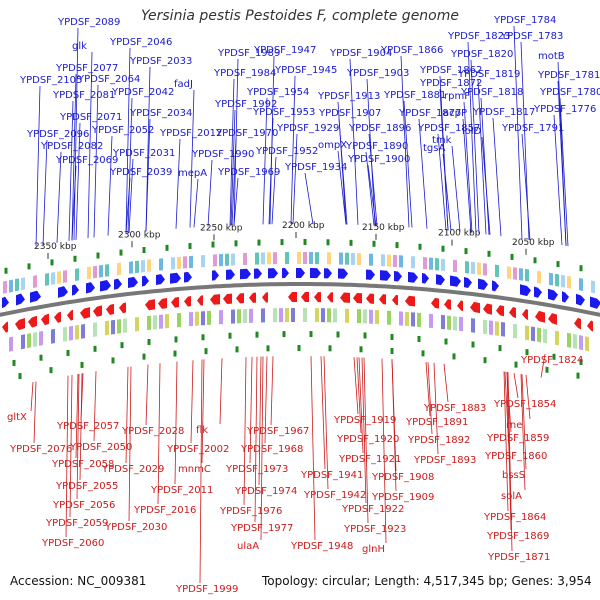 This screenshot has height=600, width=600. I want to click on gene-label-bottom: YPDSF_1909, so click(402, 497).